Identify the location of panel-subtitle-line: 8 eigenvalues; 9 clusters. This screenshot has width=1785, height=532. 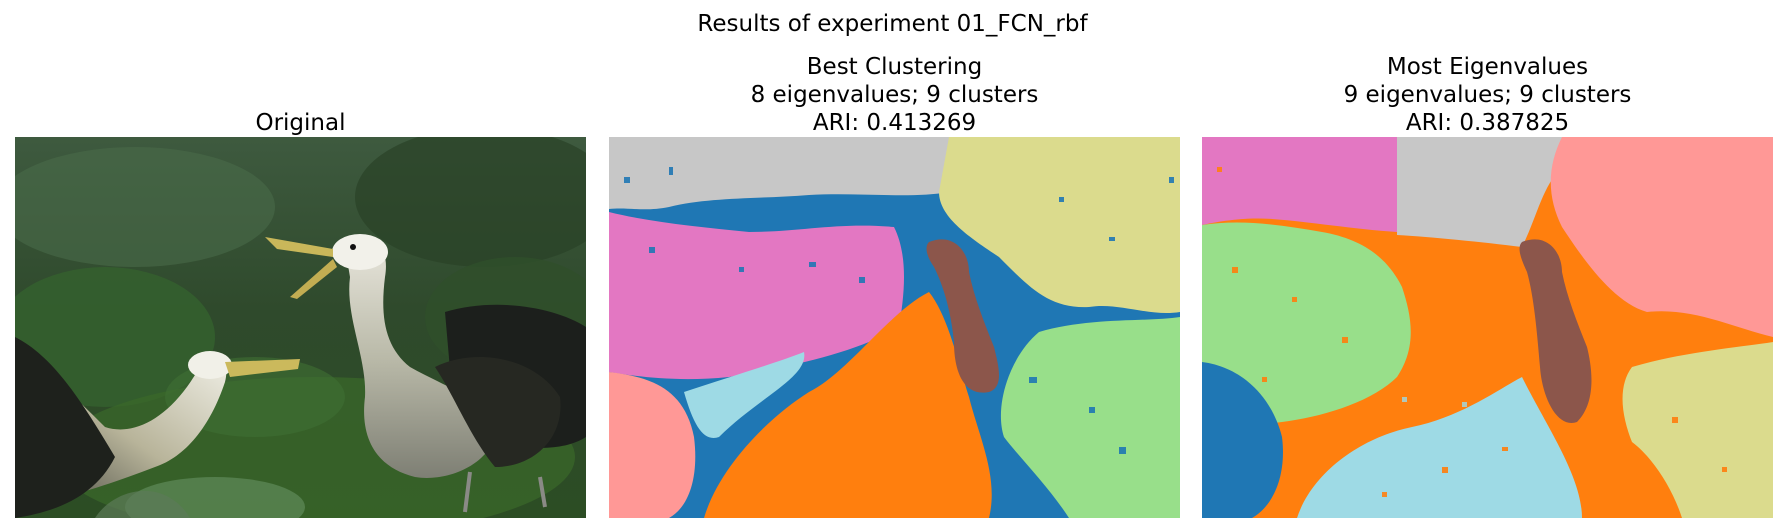
(894, 95).